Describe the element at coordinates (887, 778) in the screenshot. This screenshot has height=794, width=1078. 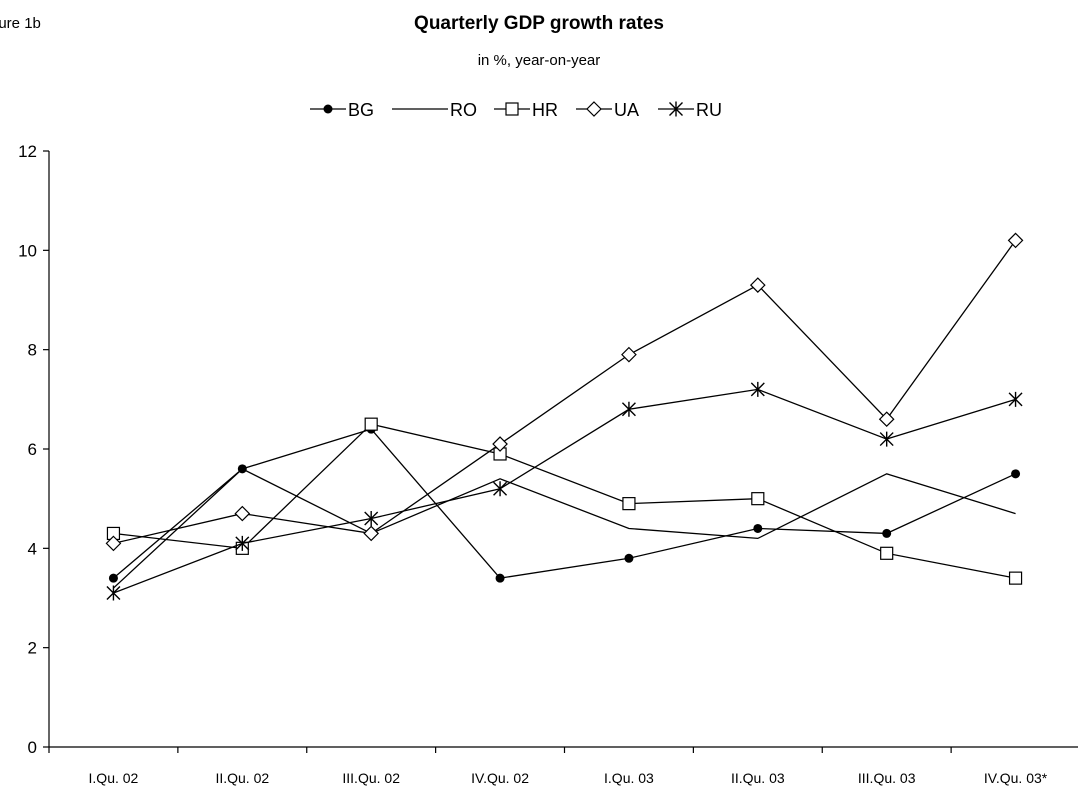
I see `x-tick-label: III.Qu. 03` at that location.